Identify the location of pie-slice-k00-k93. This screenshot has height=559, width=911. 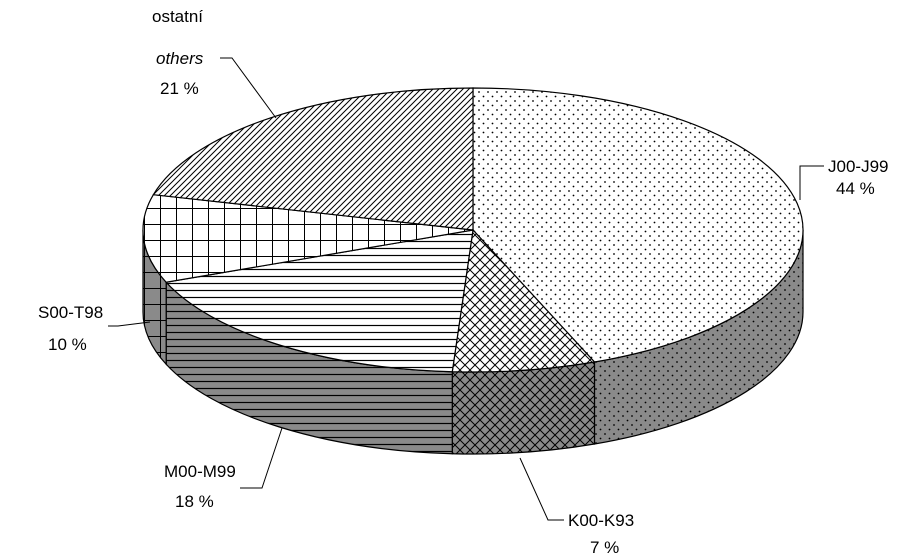
(523, 300).